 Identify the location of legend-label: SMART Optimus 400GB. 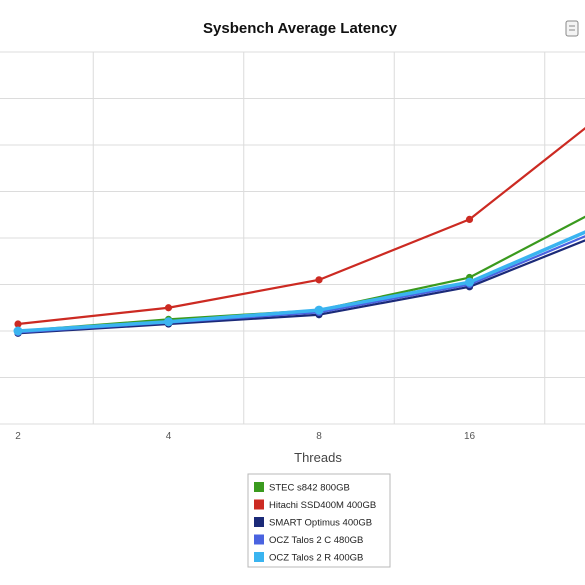
(320, 523).